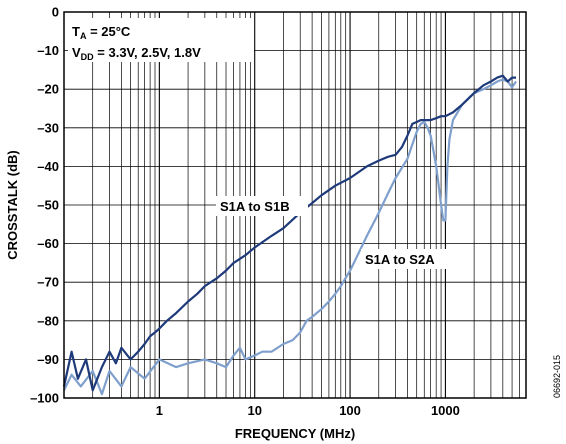  I want to click on y-tick-label: –60, so click(48, 243).